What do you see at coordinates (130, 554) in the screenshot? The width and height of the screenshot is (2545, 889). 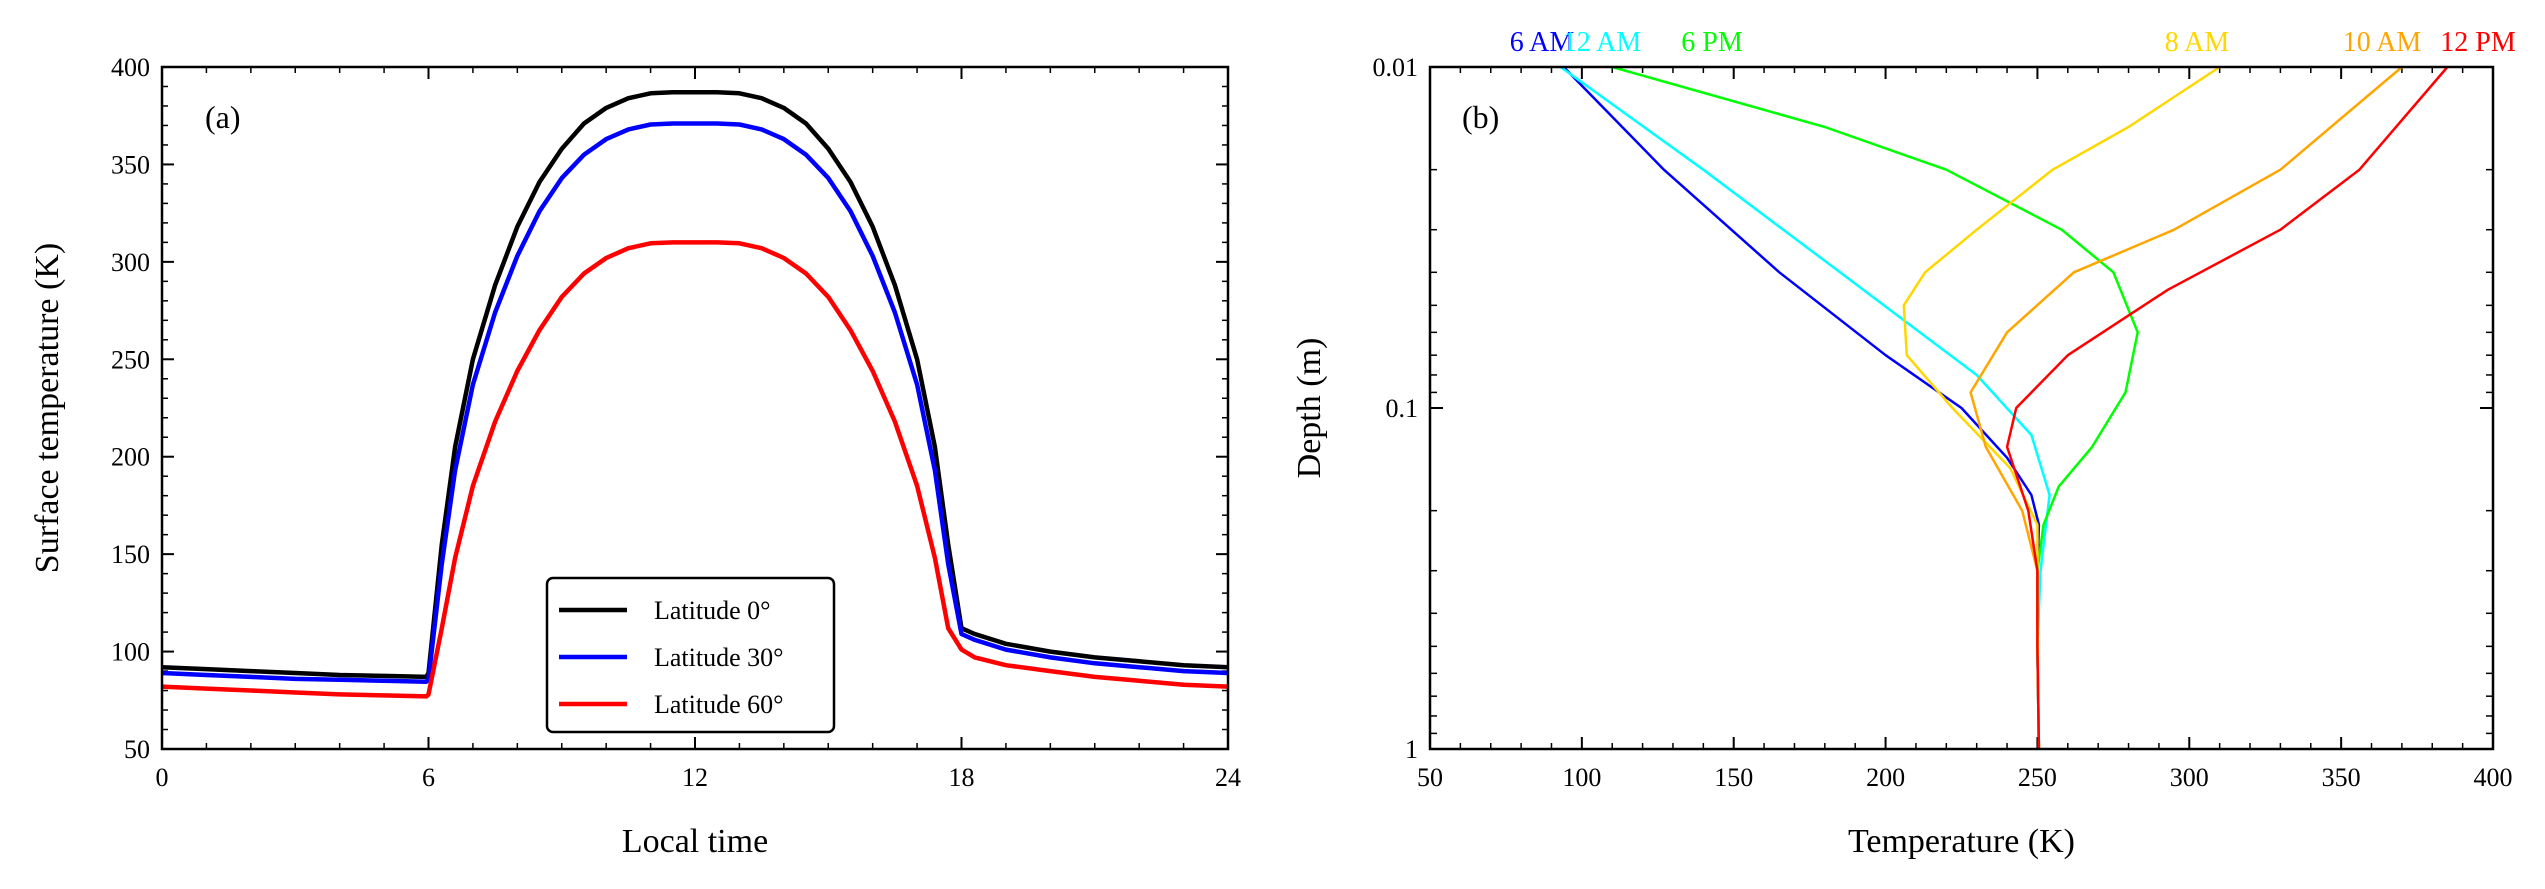 I see `y-tick-label: 150` at bounding box center [130, 554].